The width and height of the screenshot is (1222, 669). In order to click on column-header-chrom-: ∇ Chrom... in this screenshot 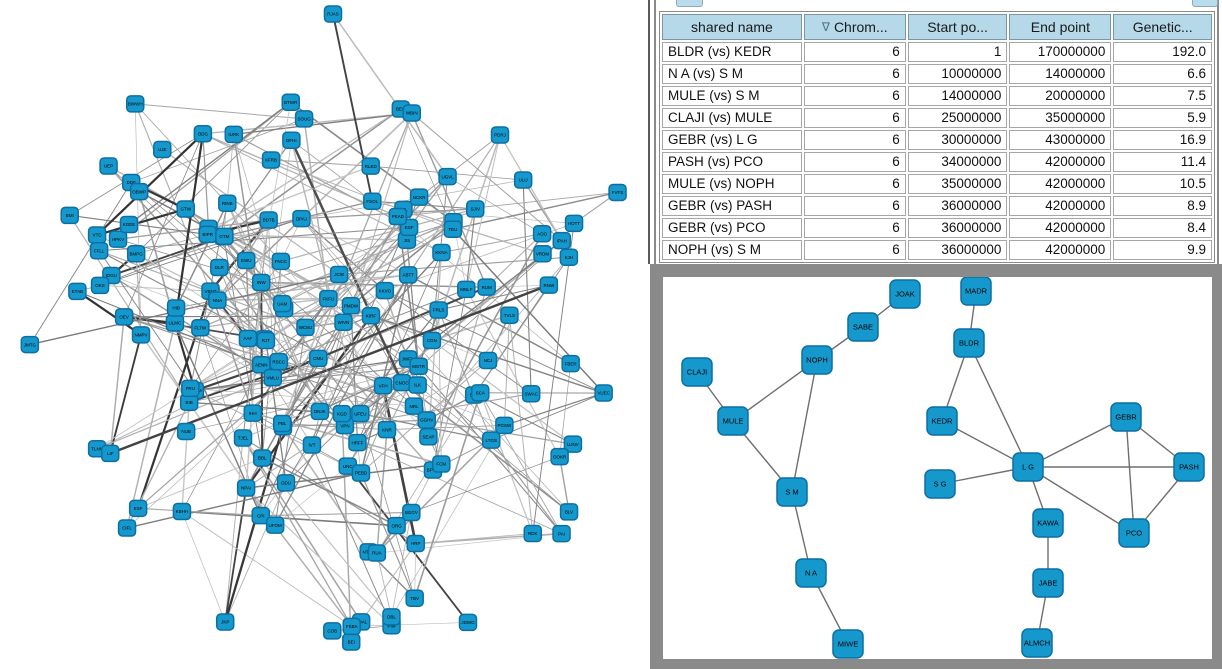, I will do `click(854, 27)`.